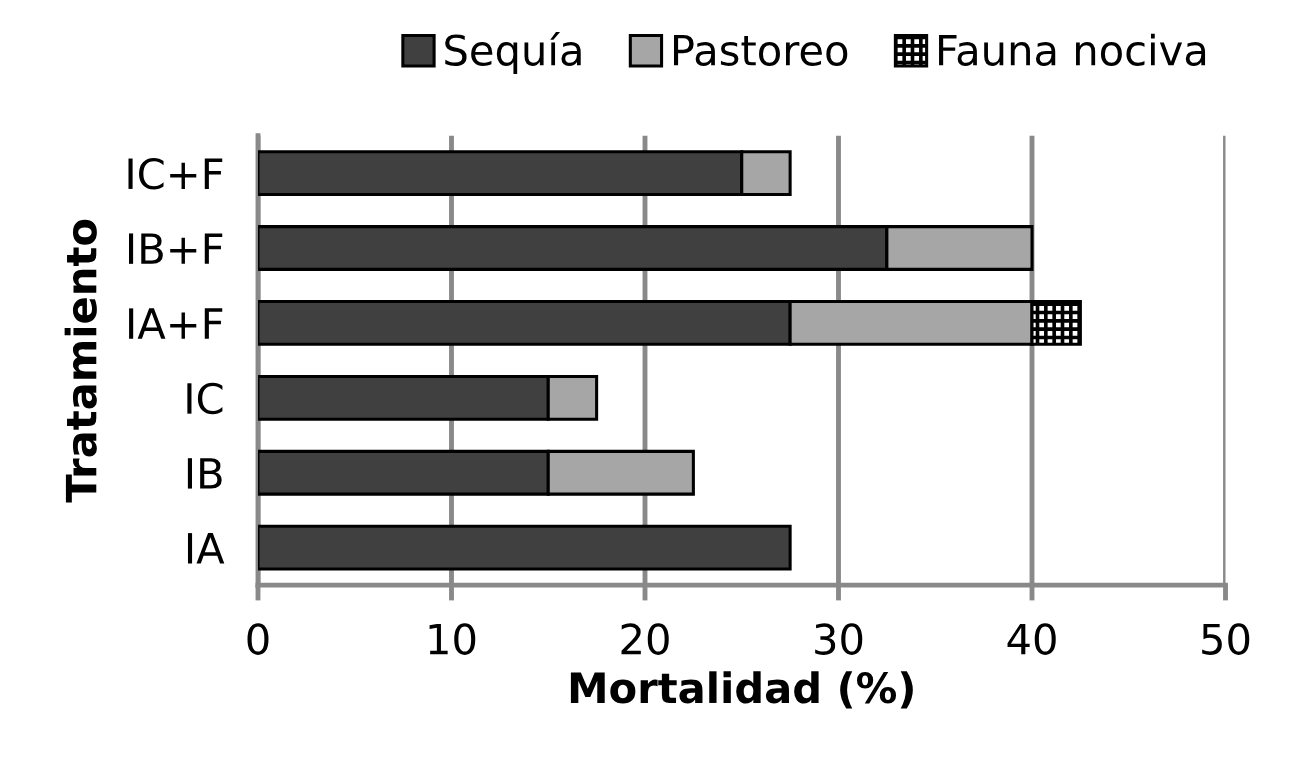  Describe the element at coordinates (175, 173) in the screenshot. I see `y-tick-label: IC+F` at that location.